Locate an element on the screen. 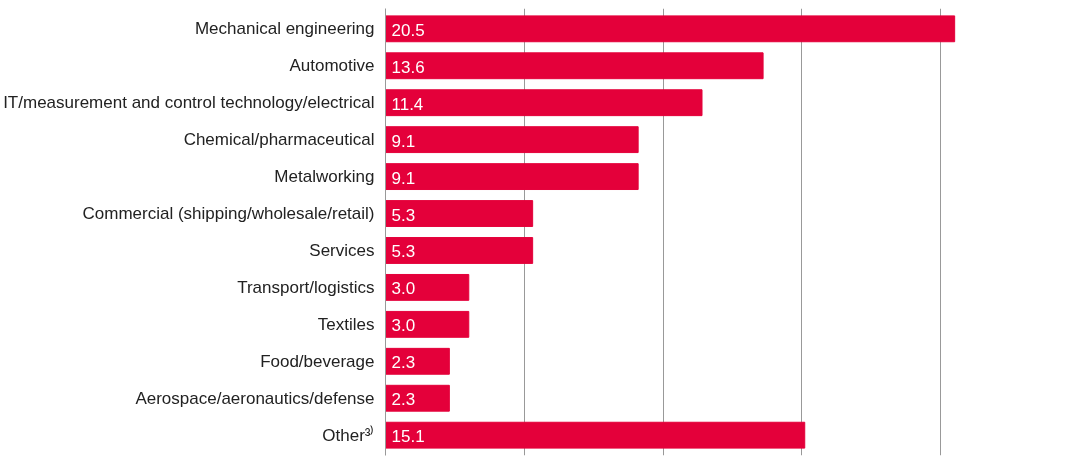  y-tick-label: Mechanical engineering is located at coordinates (284, 29).